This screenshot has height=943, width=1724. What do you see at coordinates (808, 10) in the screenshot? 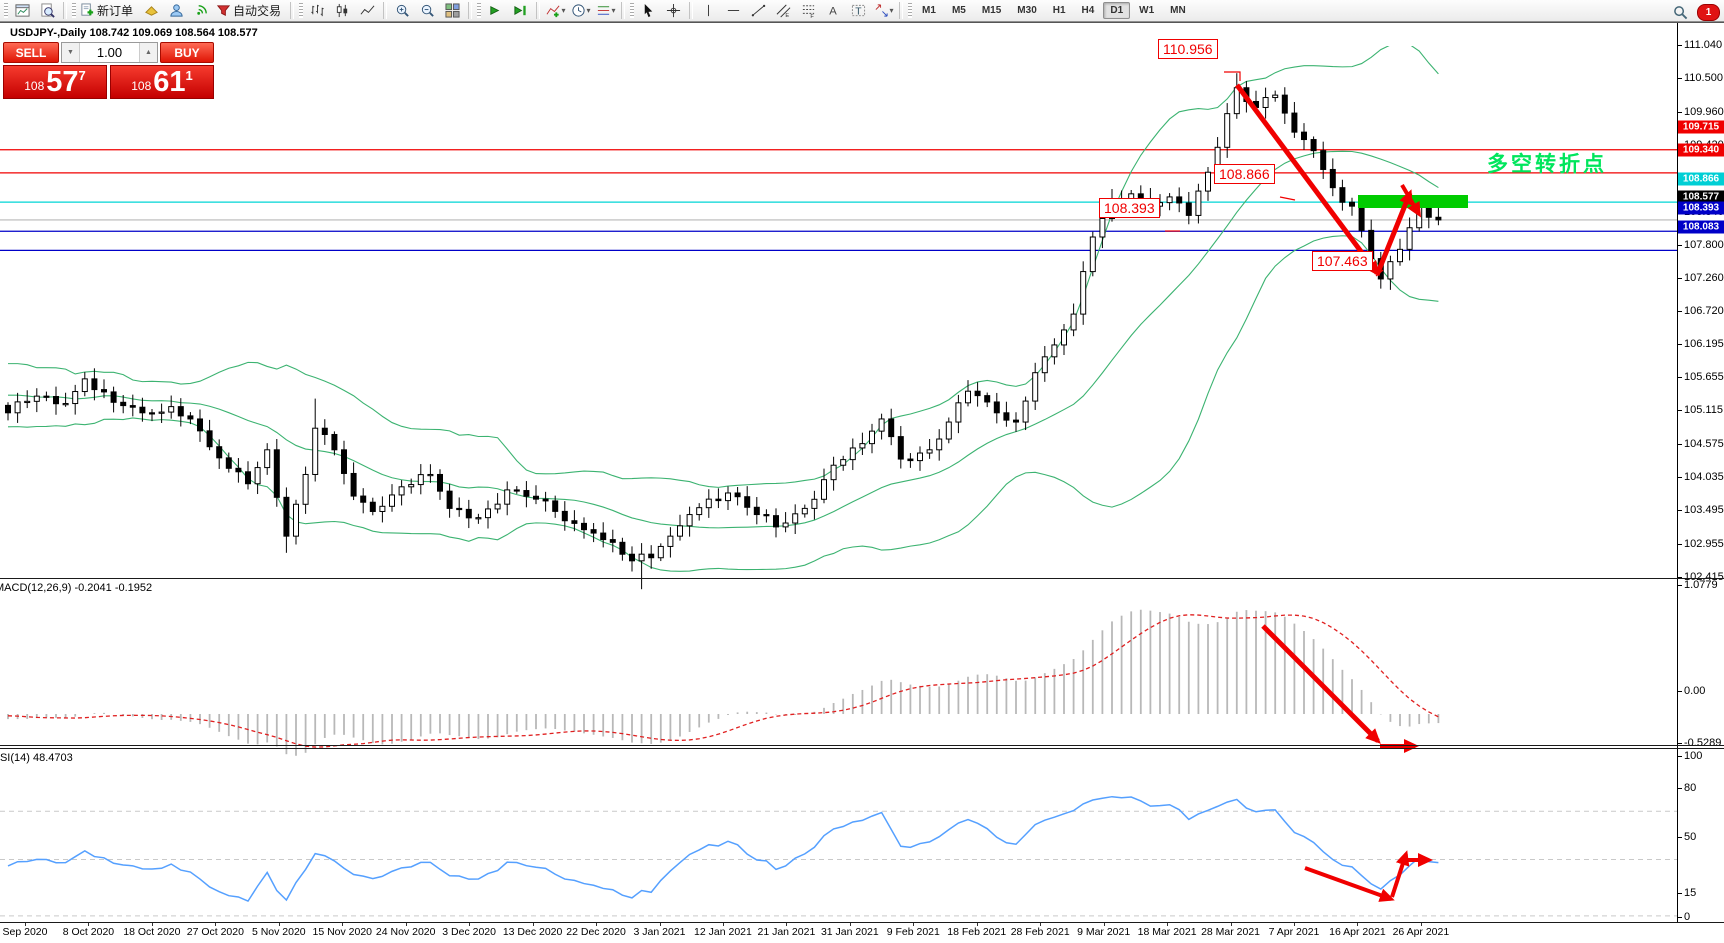
I see `fibonacci-button: F` at bounding box center [808, 10].